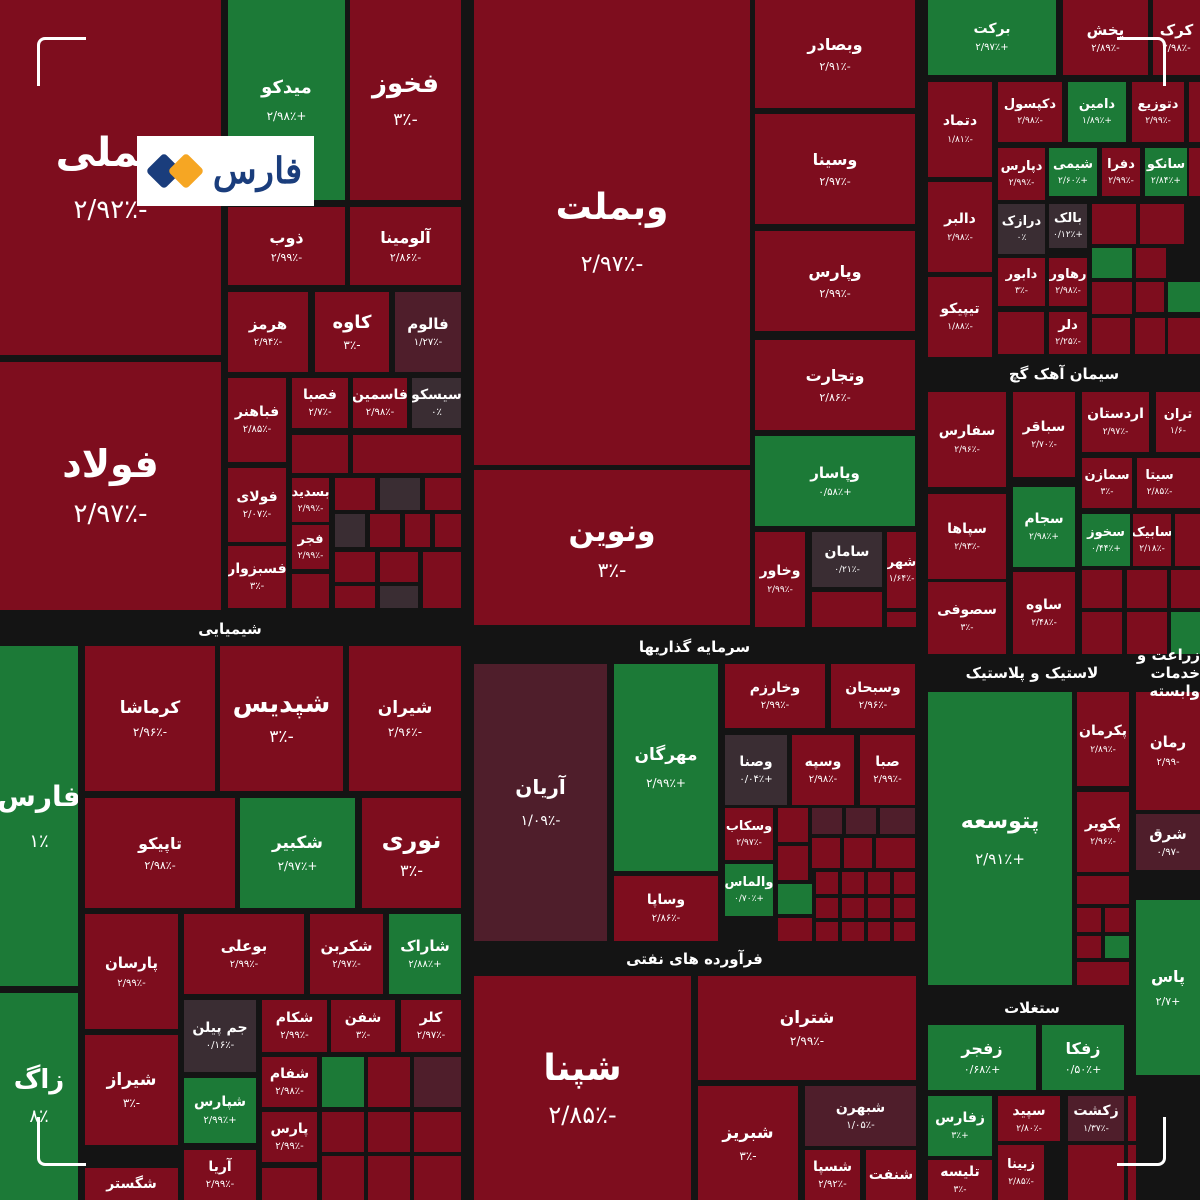  What do you see at coordinates (289, 1137) in the screenshot?
I see `treemap-tile: پارس -۲/۹۹٪` at bounding box center [289, 1137].